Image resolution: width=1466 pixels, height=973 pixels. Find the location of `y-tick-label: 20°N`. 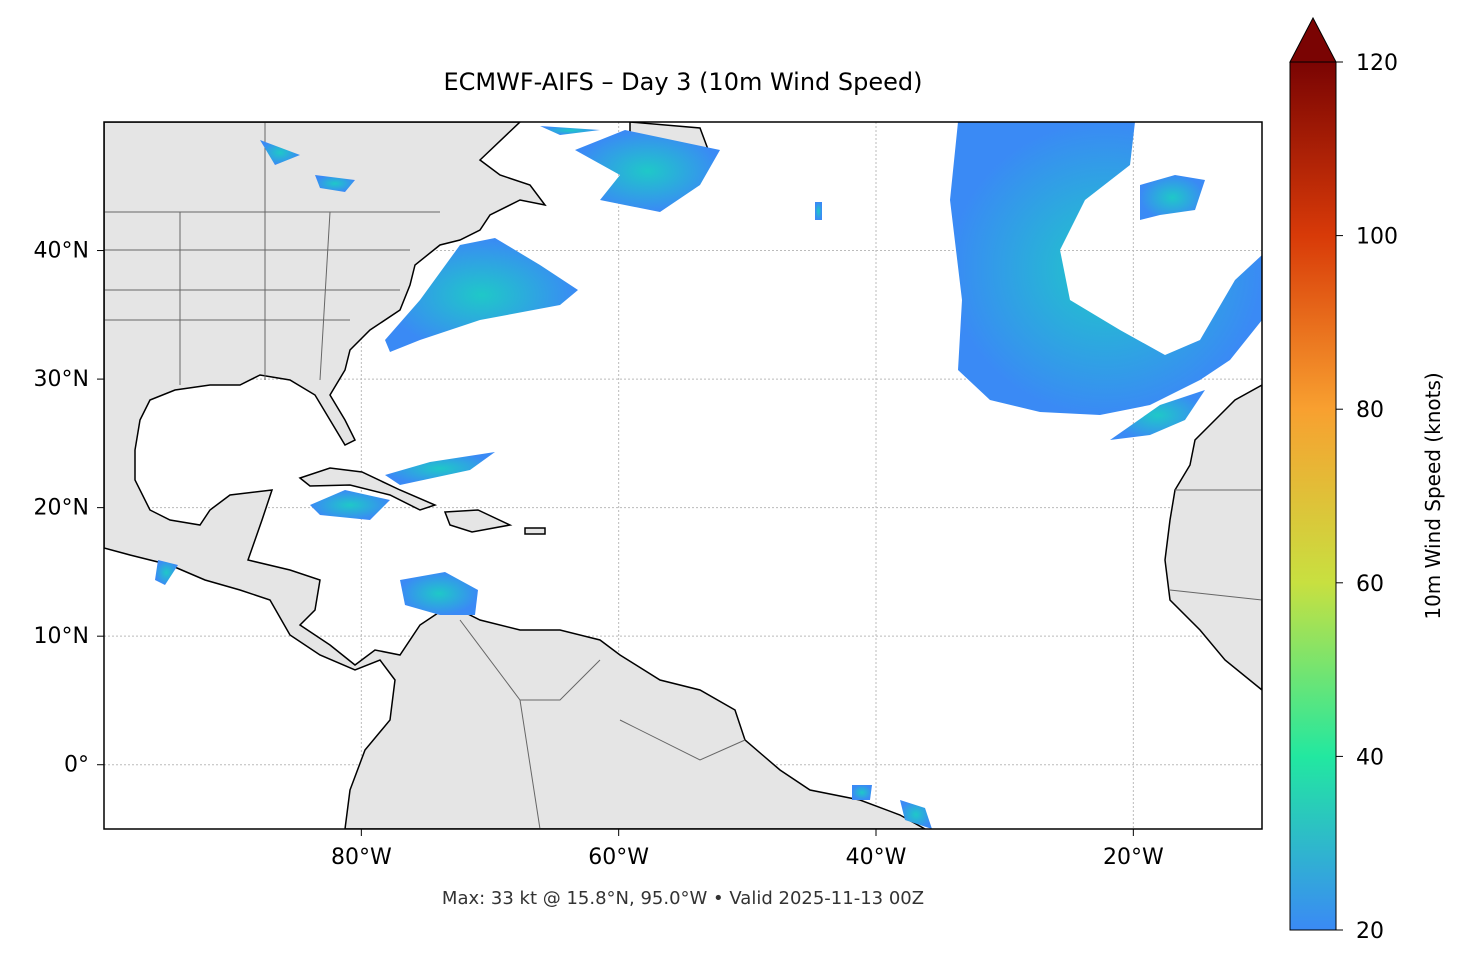

y-tick-label: 20°N is located at coordinates (61, 508).